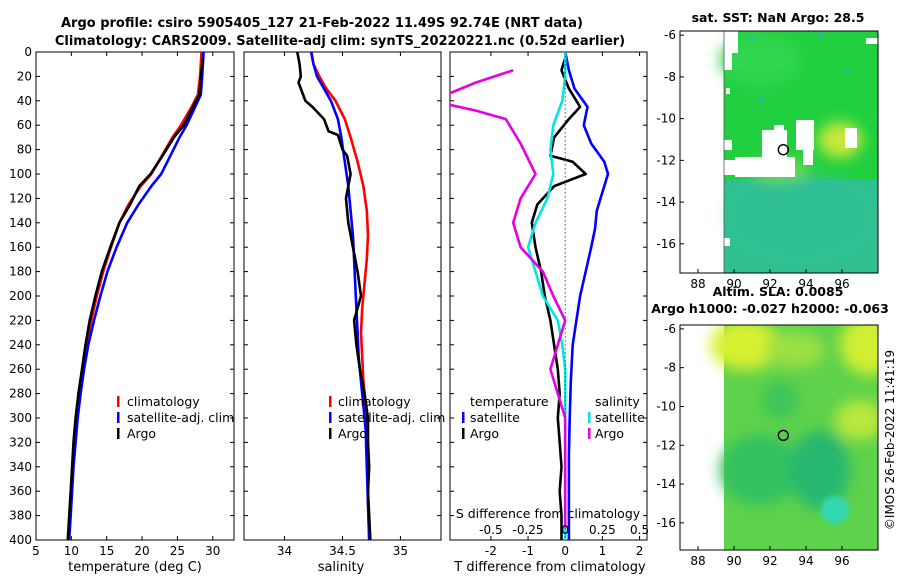 Image resolution: width=900 pixels, height=580 pixels. What do you see at coordinates (640, 551) in the screenshot?
I see `x-tick-label: 2` at bounding box center [640, 551].